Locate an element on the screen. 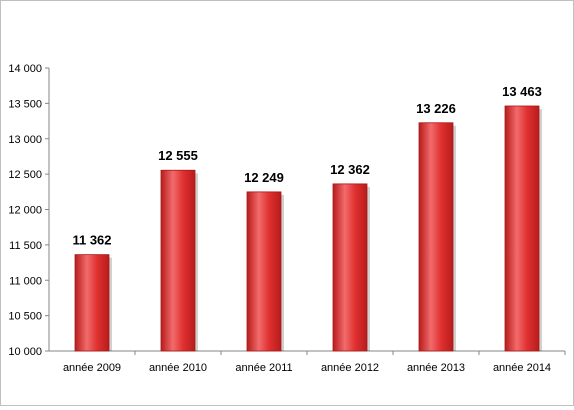  data-label: 12 249 is located at coordinates (264, 177).